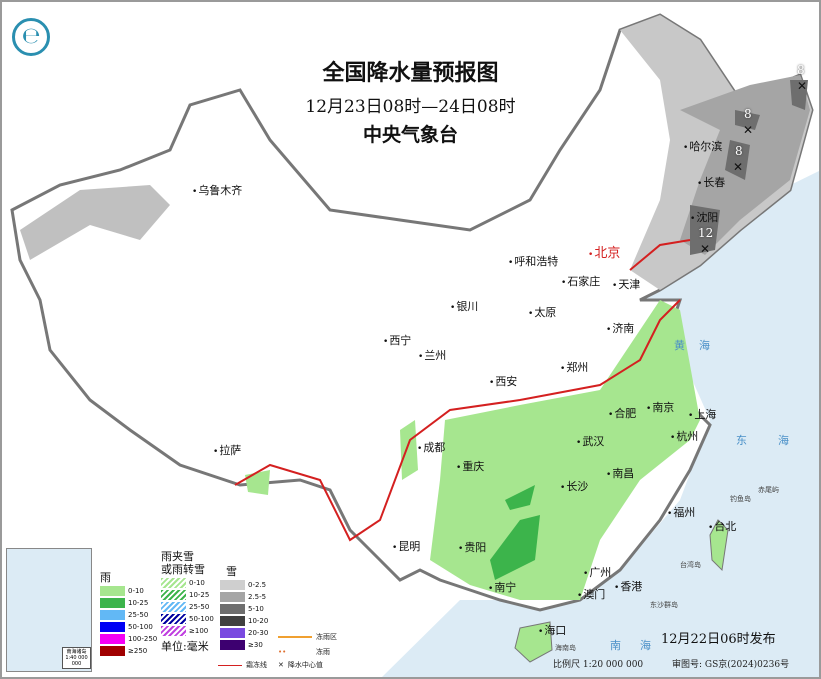  I want to click on city-label: 杭州, so click(684, 437).